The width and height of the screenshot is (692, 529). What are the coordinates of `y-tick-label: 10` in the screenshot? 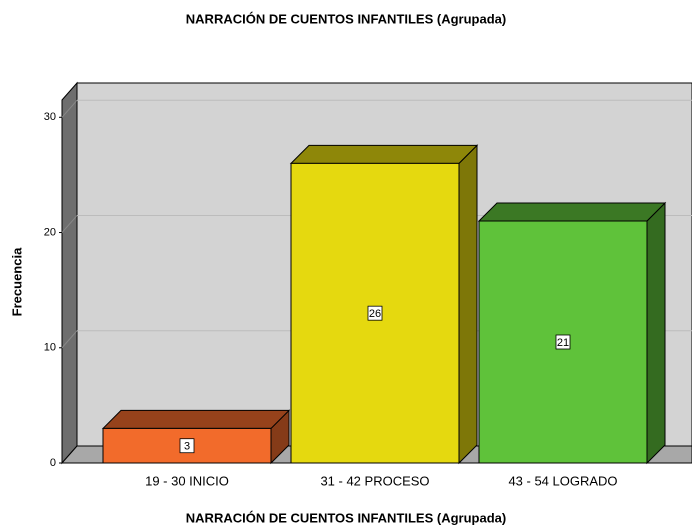 It's located at (50, 348).